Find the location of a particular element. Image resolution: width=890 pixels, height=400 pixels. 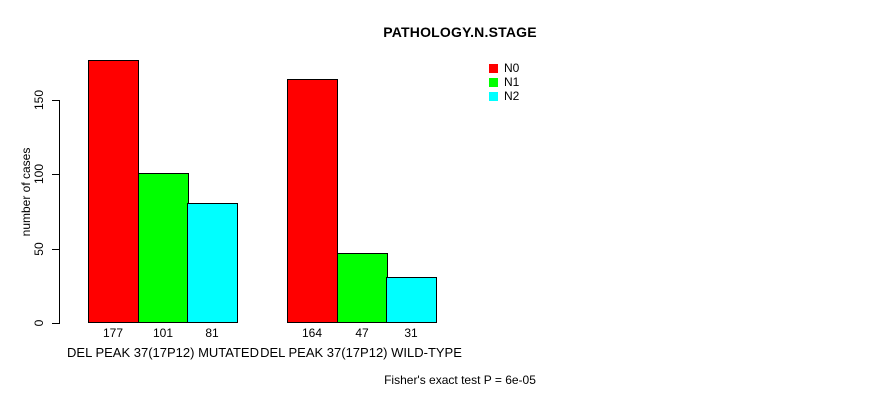

legend-swatch-n1 is located at coordinates (493, 82).